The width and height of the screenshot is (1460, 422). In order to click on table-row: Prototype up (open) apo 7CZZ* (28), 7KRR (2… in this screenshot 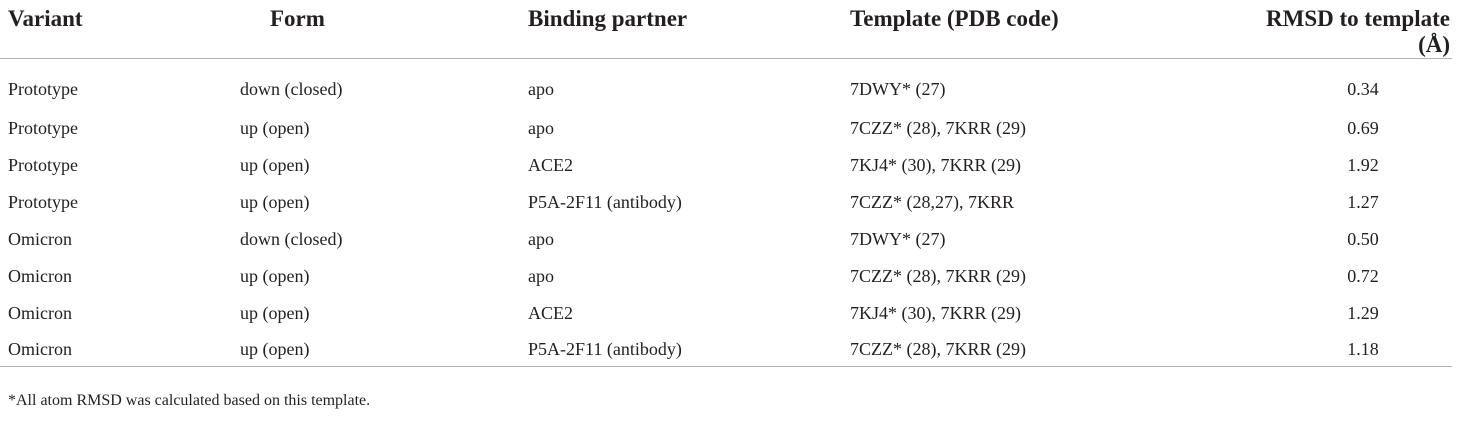, I will do `click(726, 128)`.